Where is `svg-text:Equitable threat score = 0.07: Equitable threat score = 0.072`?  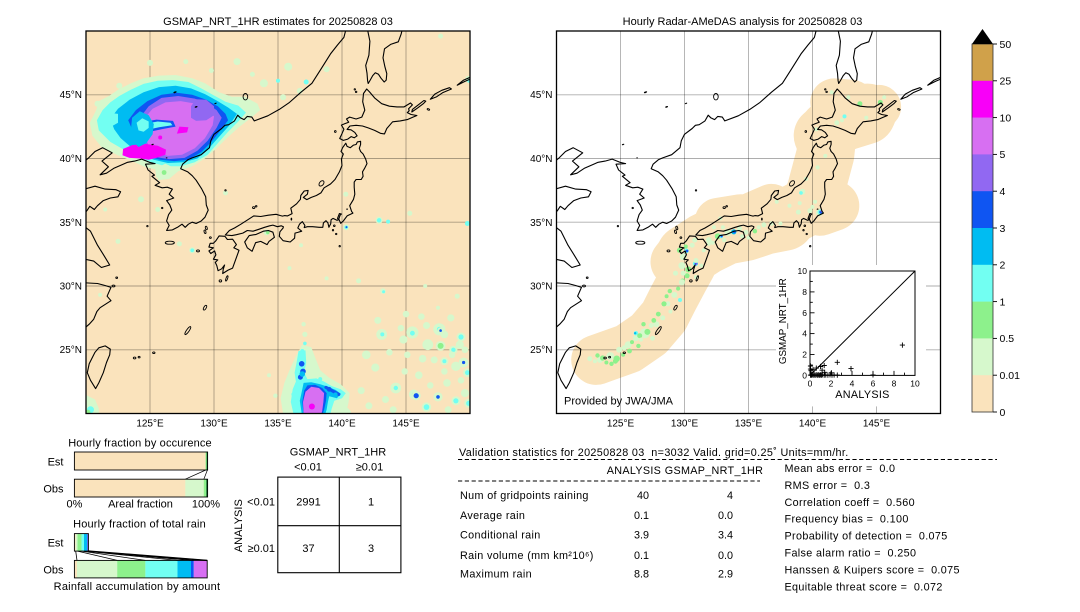 svg-text:Equitable threat score = 0.07: Equitable threat score = 0.072 is located at coordinates (864, 587).